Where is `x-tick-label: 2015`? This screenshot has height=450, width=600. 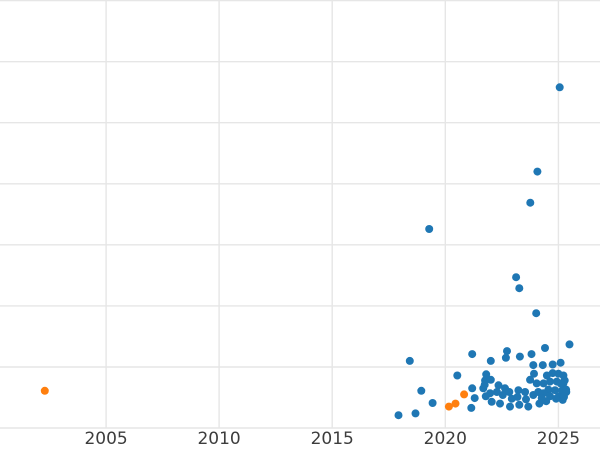
x-tick-label: 2015 is located at coordinates (332, 439).